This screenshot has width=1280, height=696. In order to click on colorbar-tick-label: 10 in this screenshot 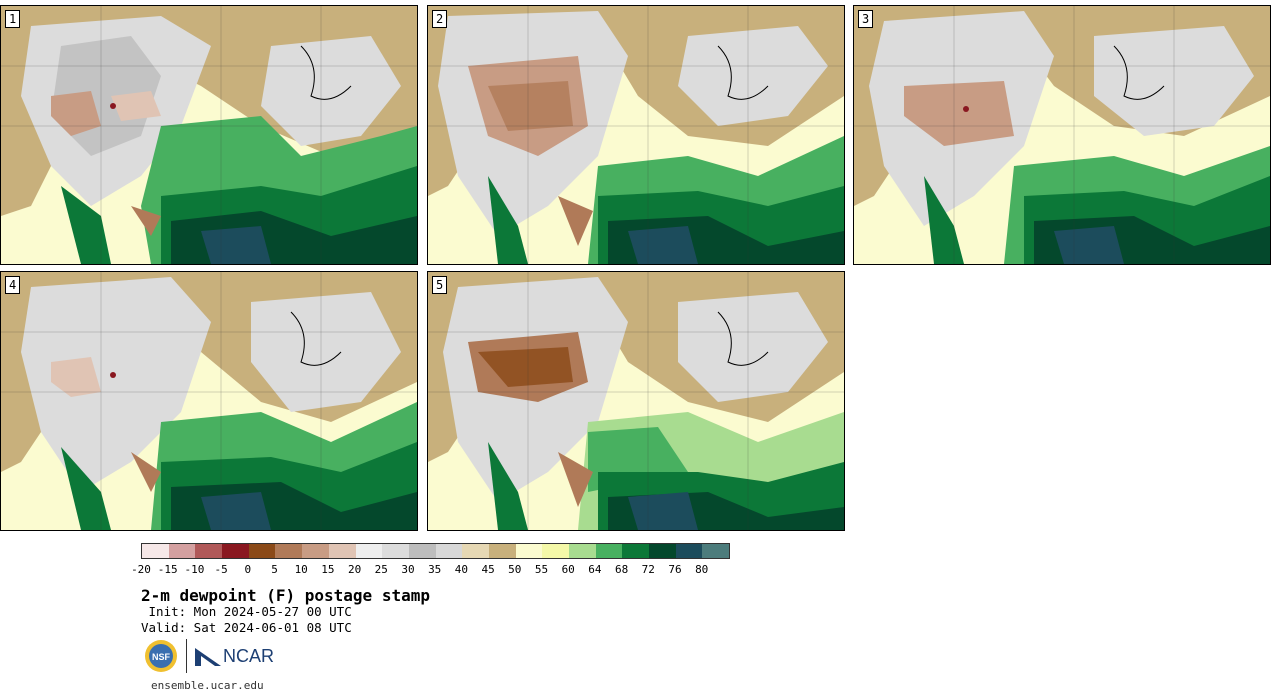, I will do `click(301, 569)`.